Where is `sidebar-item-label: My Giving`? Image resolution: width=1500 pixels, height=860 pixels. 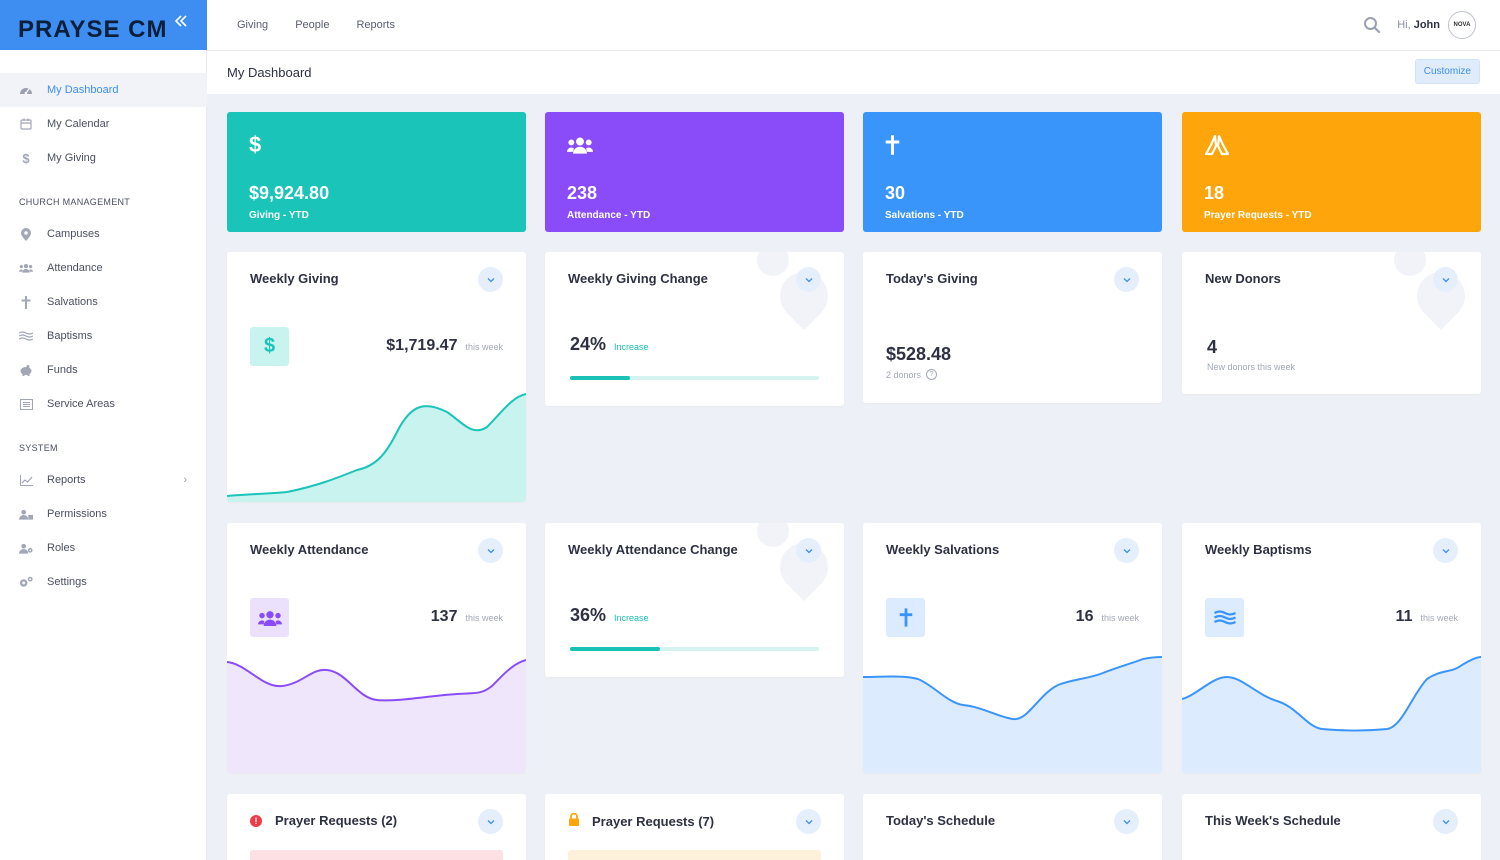
sidebar-item-label: My Giving is located at coordinates (71, 158).